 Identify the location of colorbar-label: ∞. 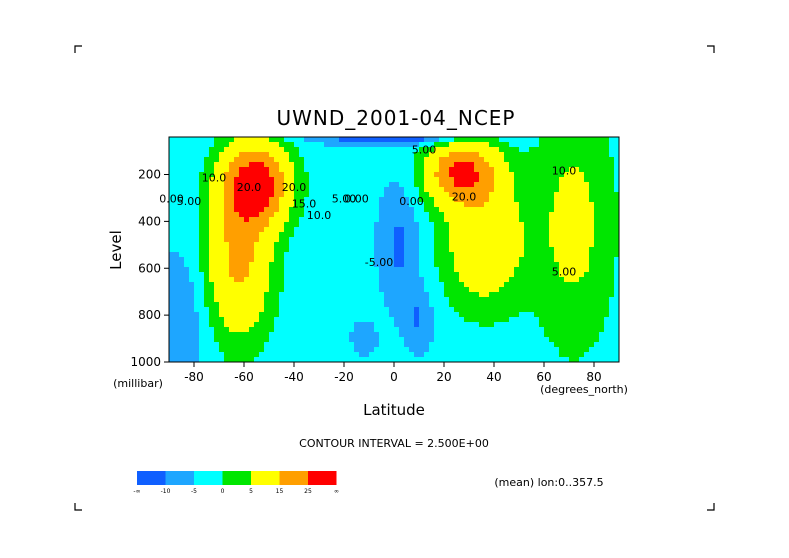
(336, 491).